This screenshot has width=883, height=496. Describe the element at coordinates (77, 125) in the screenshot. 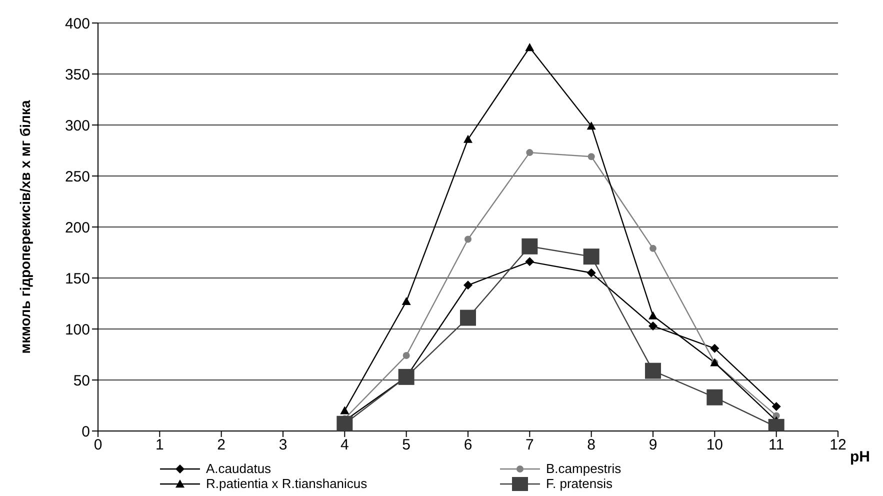

I see `y-tick-label: 300` at that location.